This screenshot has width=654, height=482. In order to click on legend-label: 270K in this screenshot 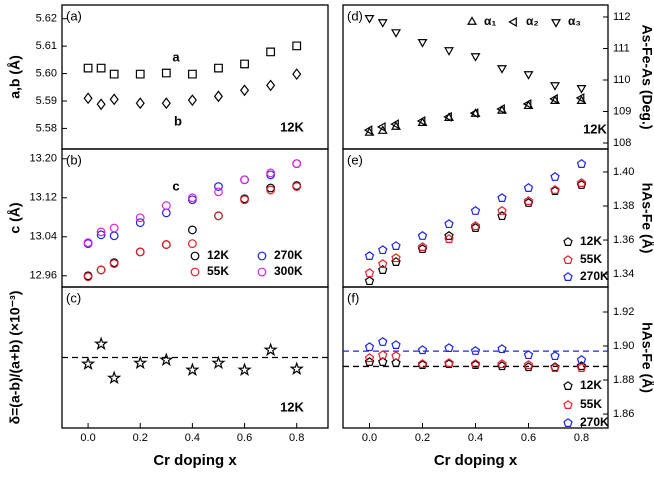, I will do `click(594, 422)`.